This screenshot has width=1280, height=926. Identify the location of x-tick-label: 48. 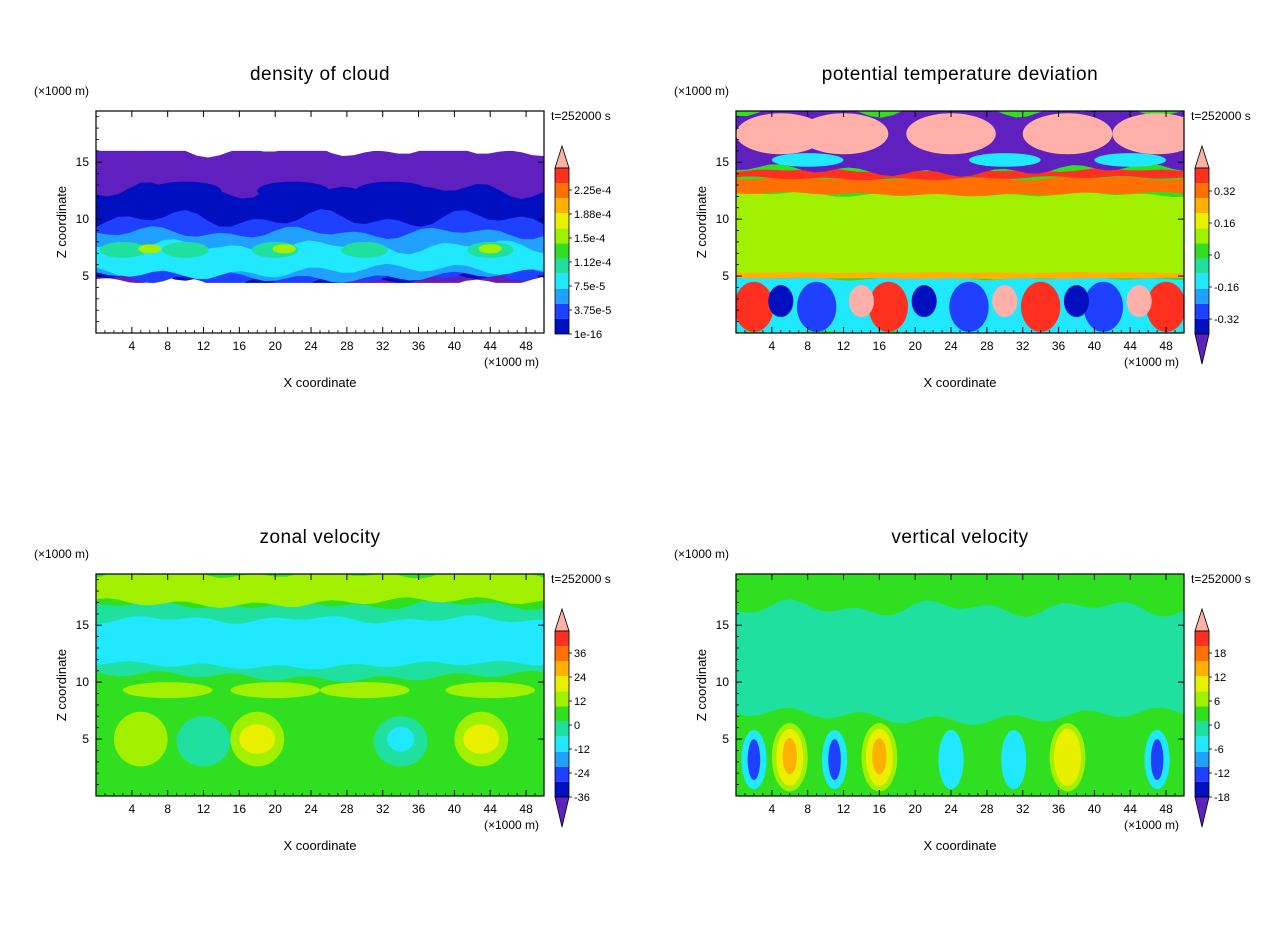
(526, 809).